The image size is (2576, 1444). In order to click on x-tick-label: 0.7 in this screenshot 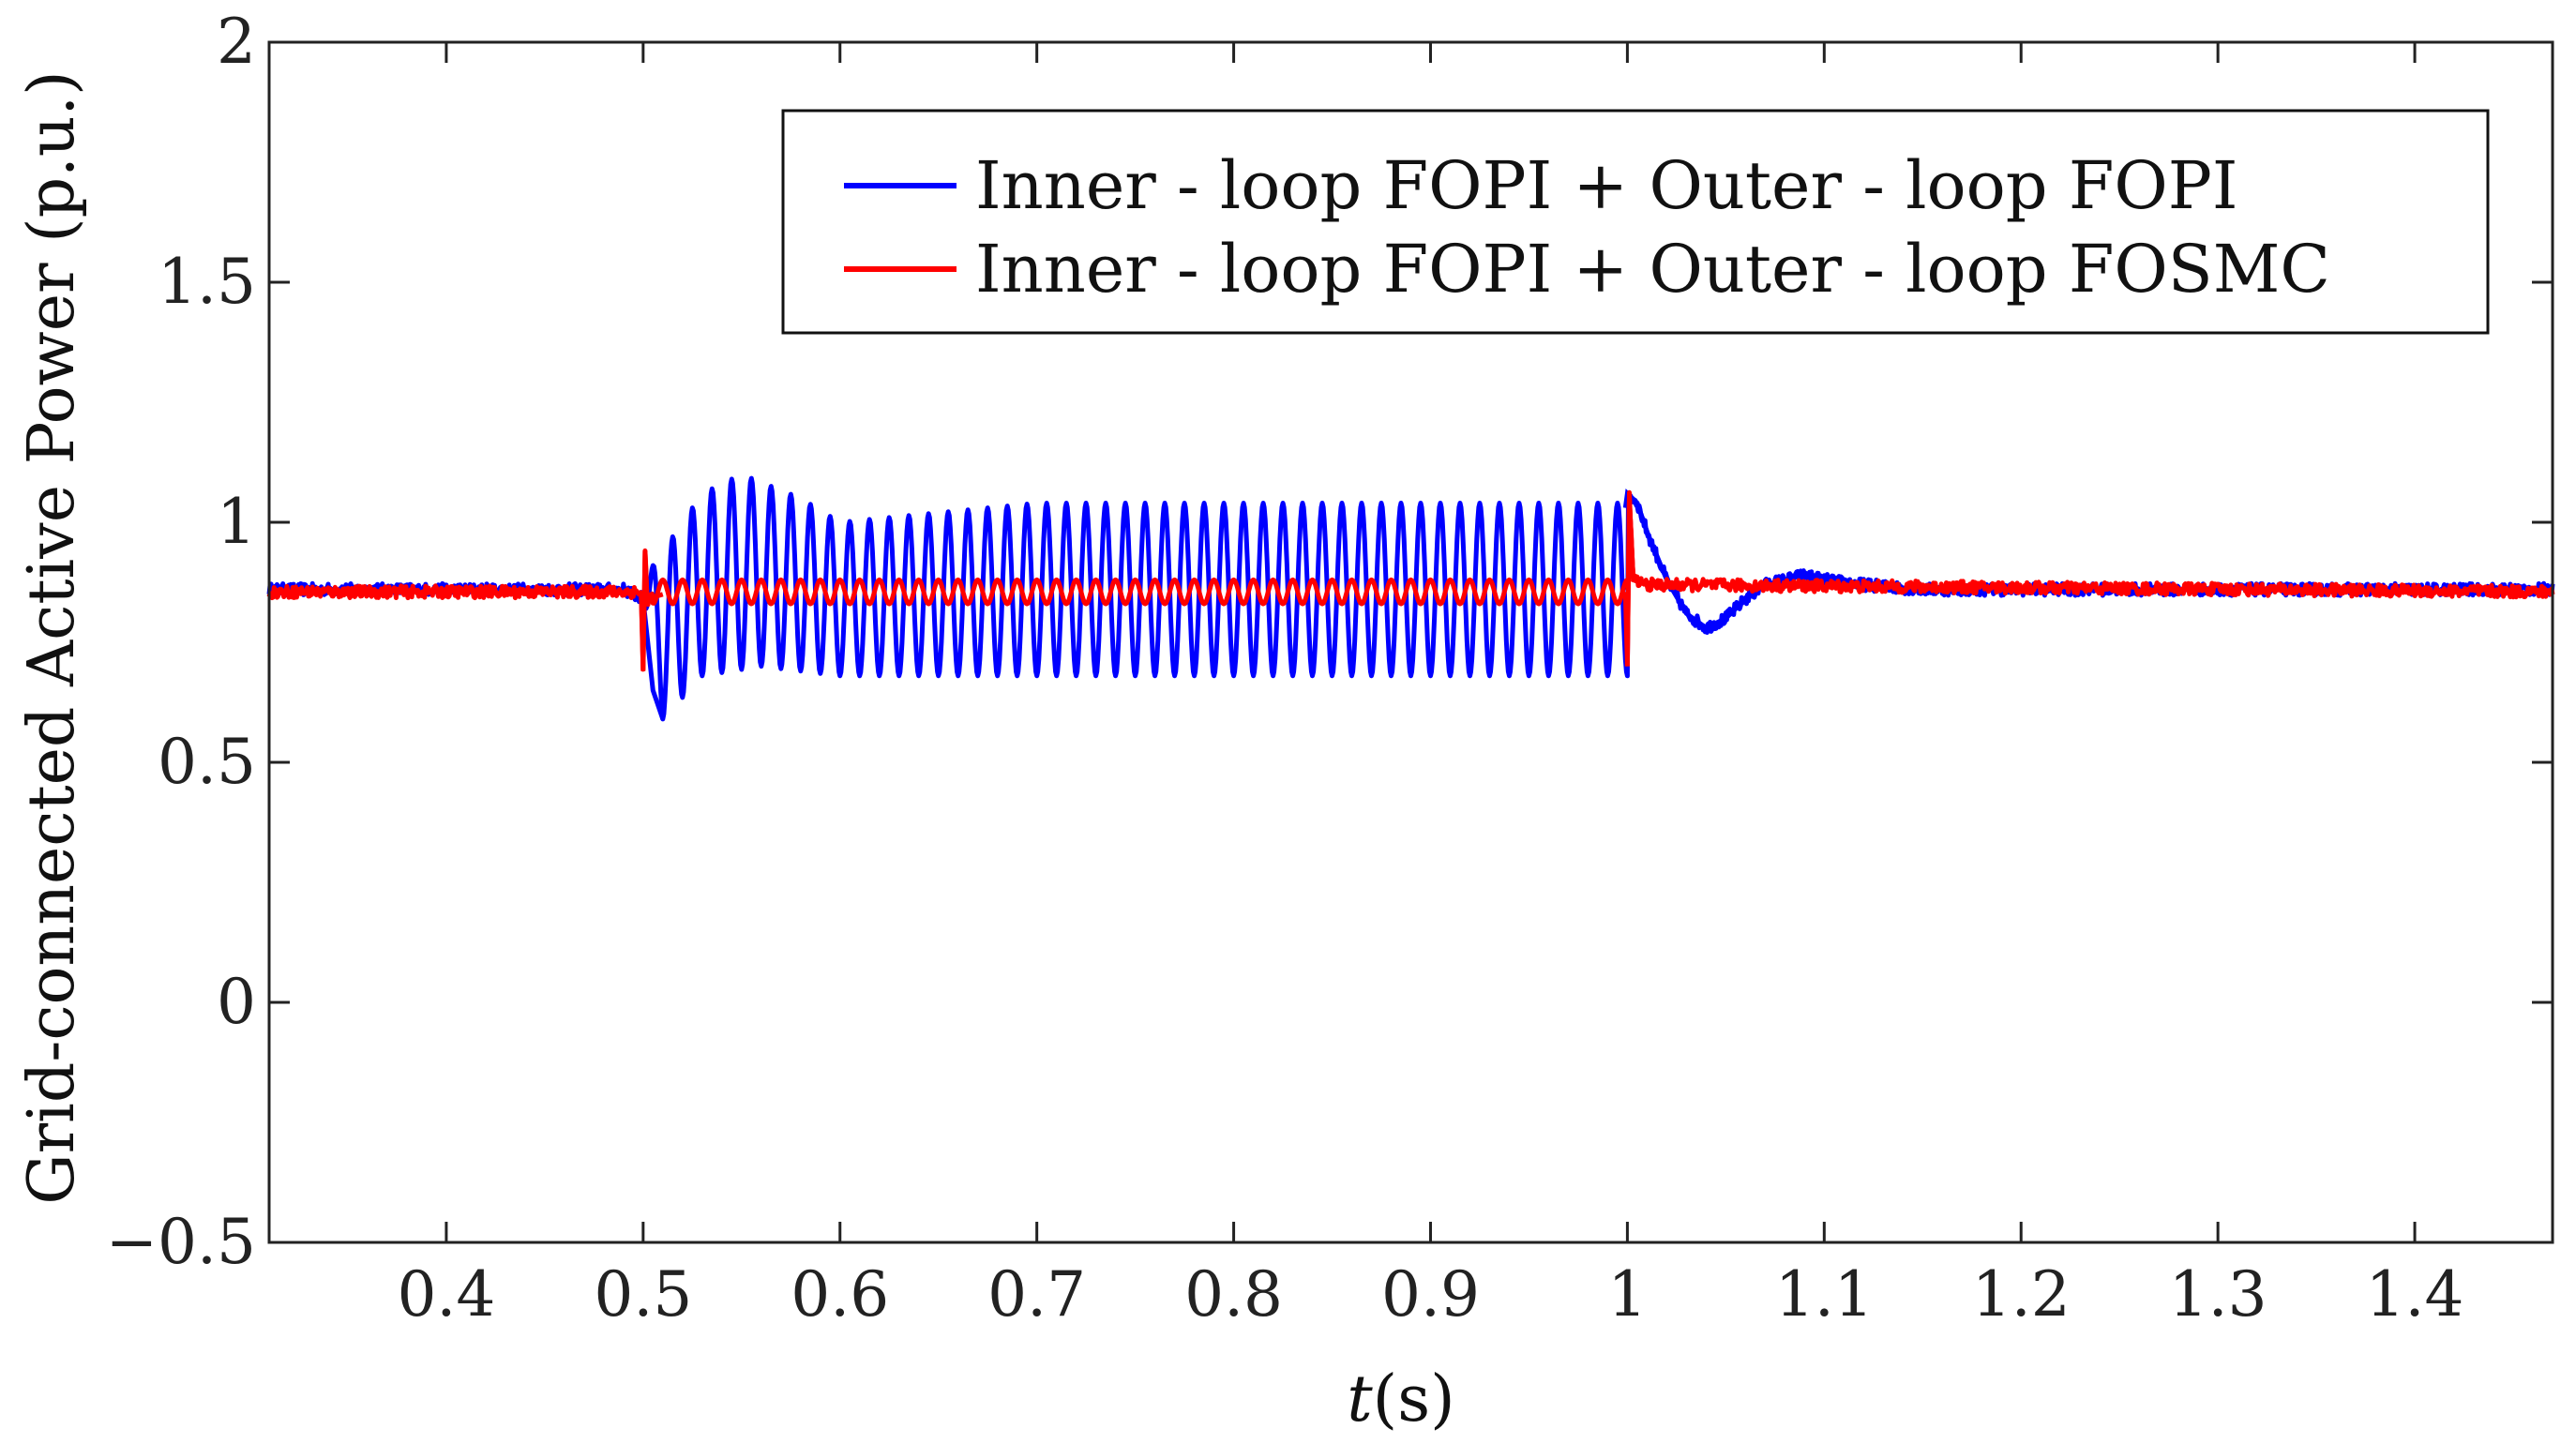, I will do `click(1036, 1294)`.